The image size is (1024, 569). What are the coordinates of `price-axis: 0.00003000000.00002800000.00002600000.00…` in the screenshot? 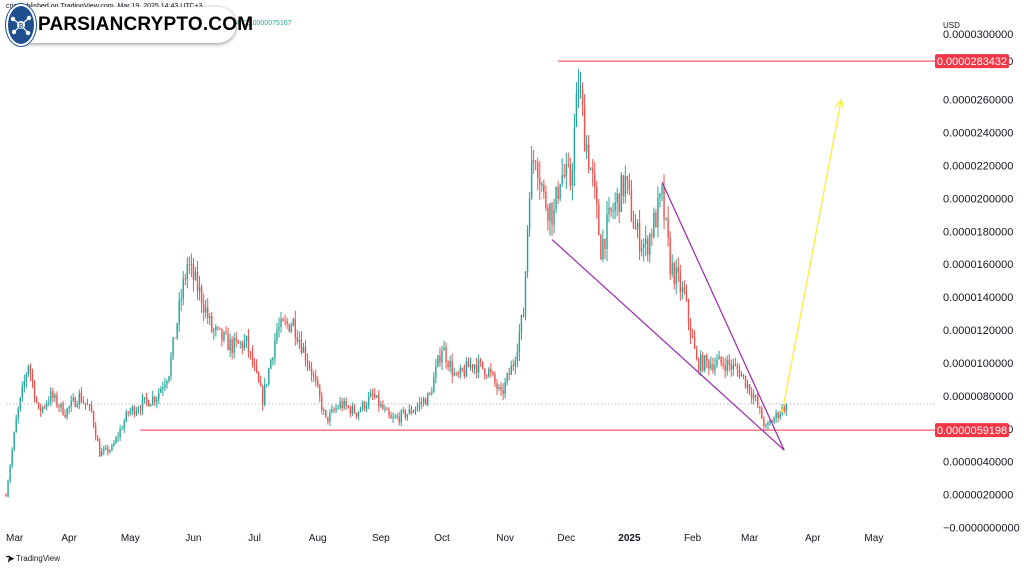 It's located at (977, 282).